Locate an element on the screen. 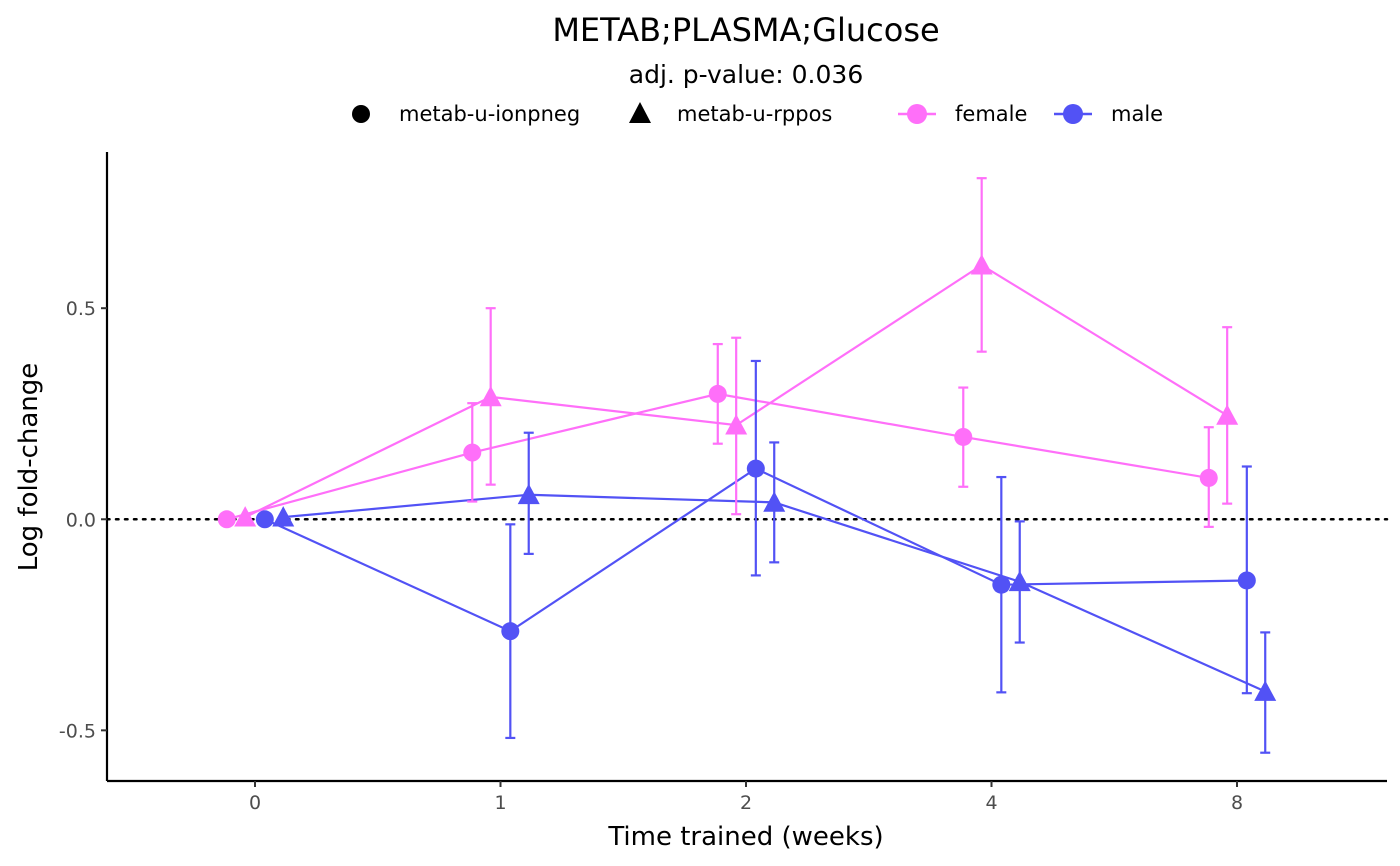  y-tick-label: 0.5 is located at coordinates (81, 309).